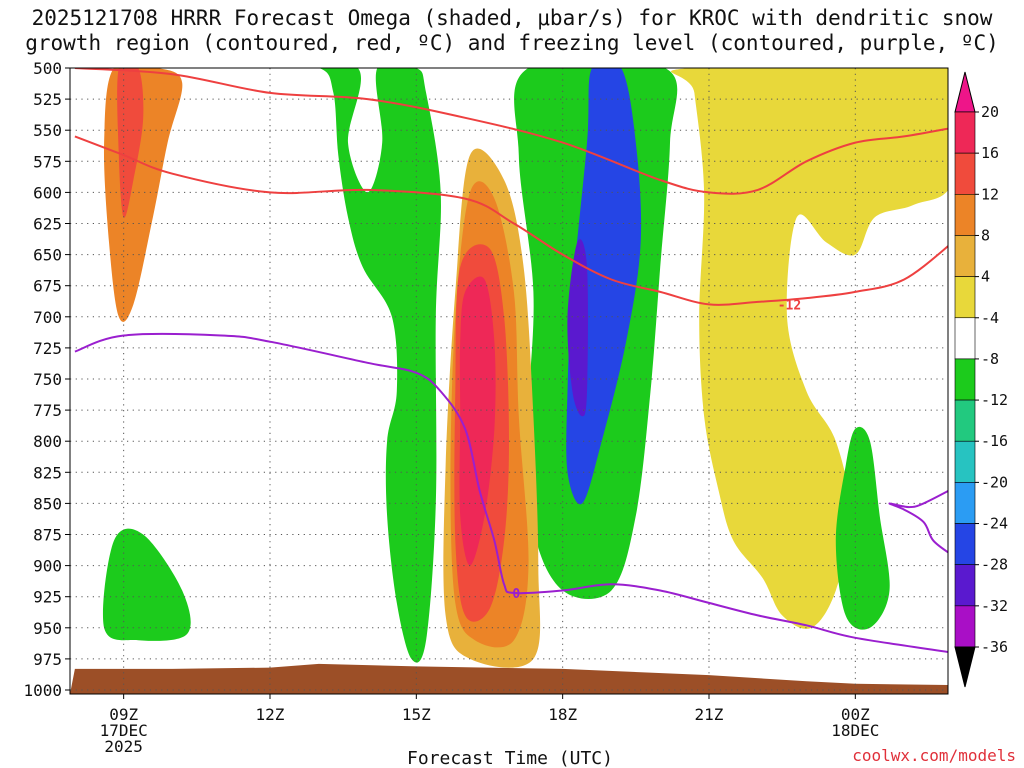 This screenshot has height=768, width=1024. I want to click on x-tick-label-2025: 2025, so click(123, 746).